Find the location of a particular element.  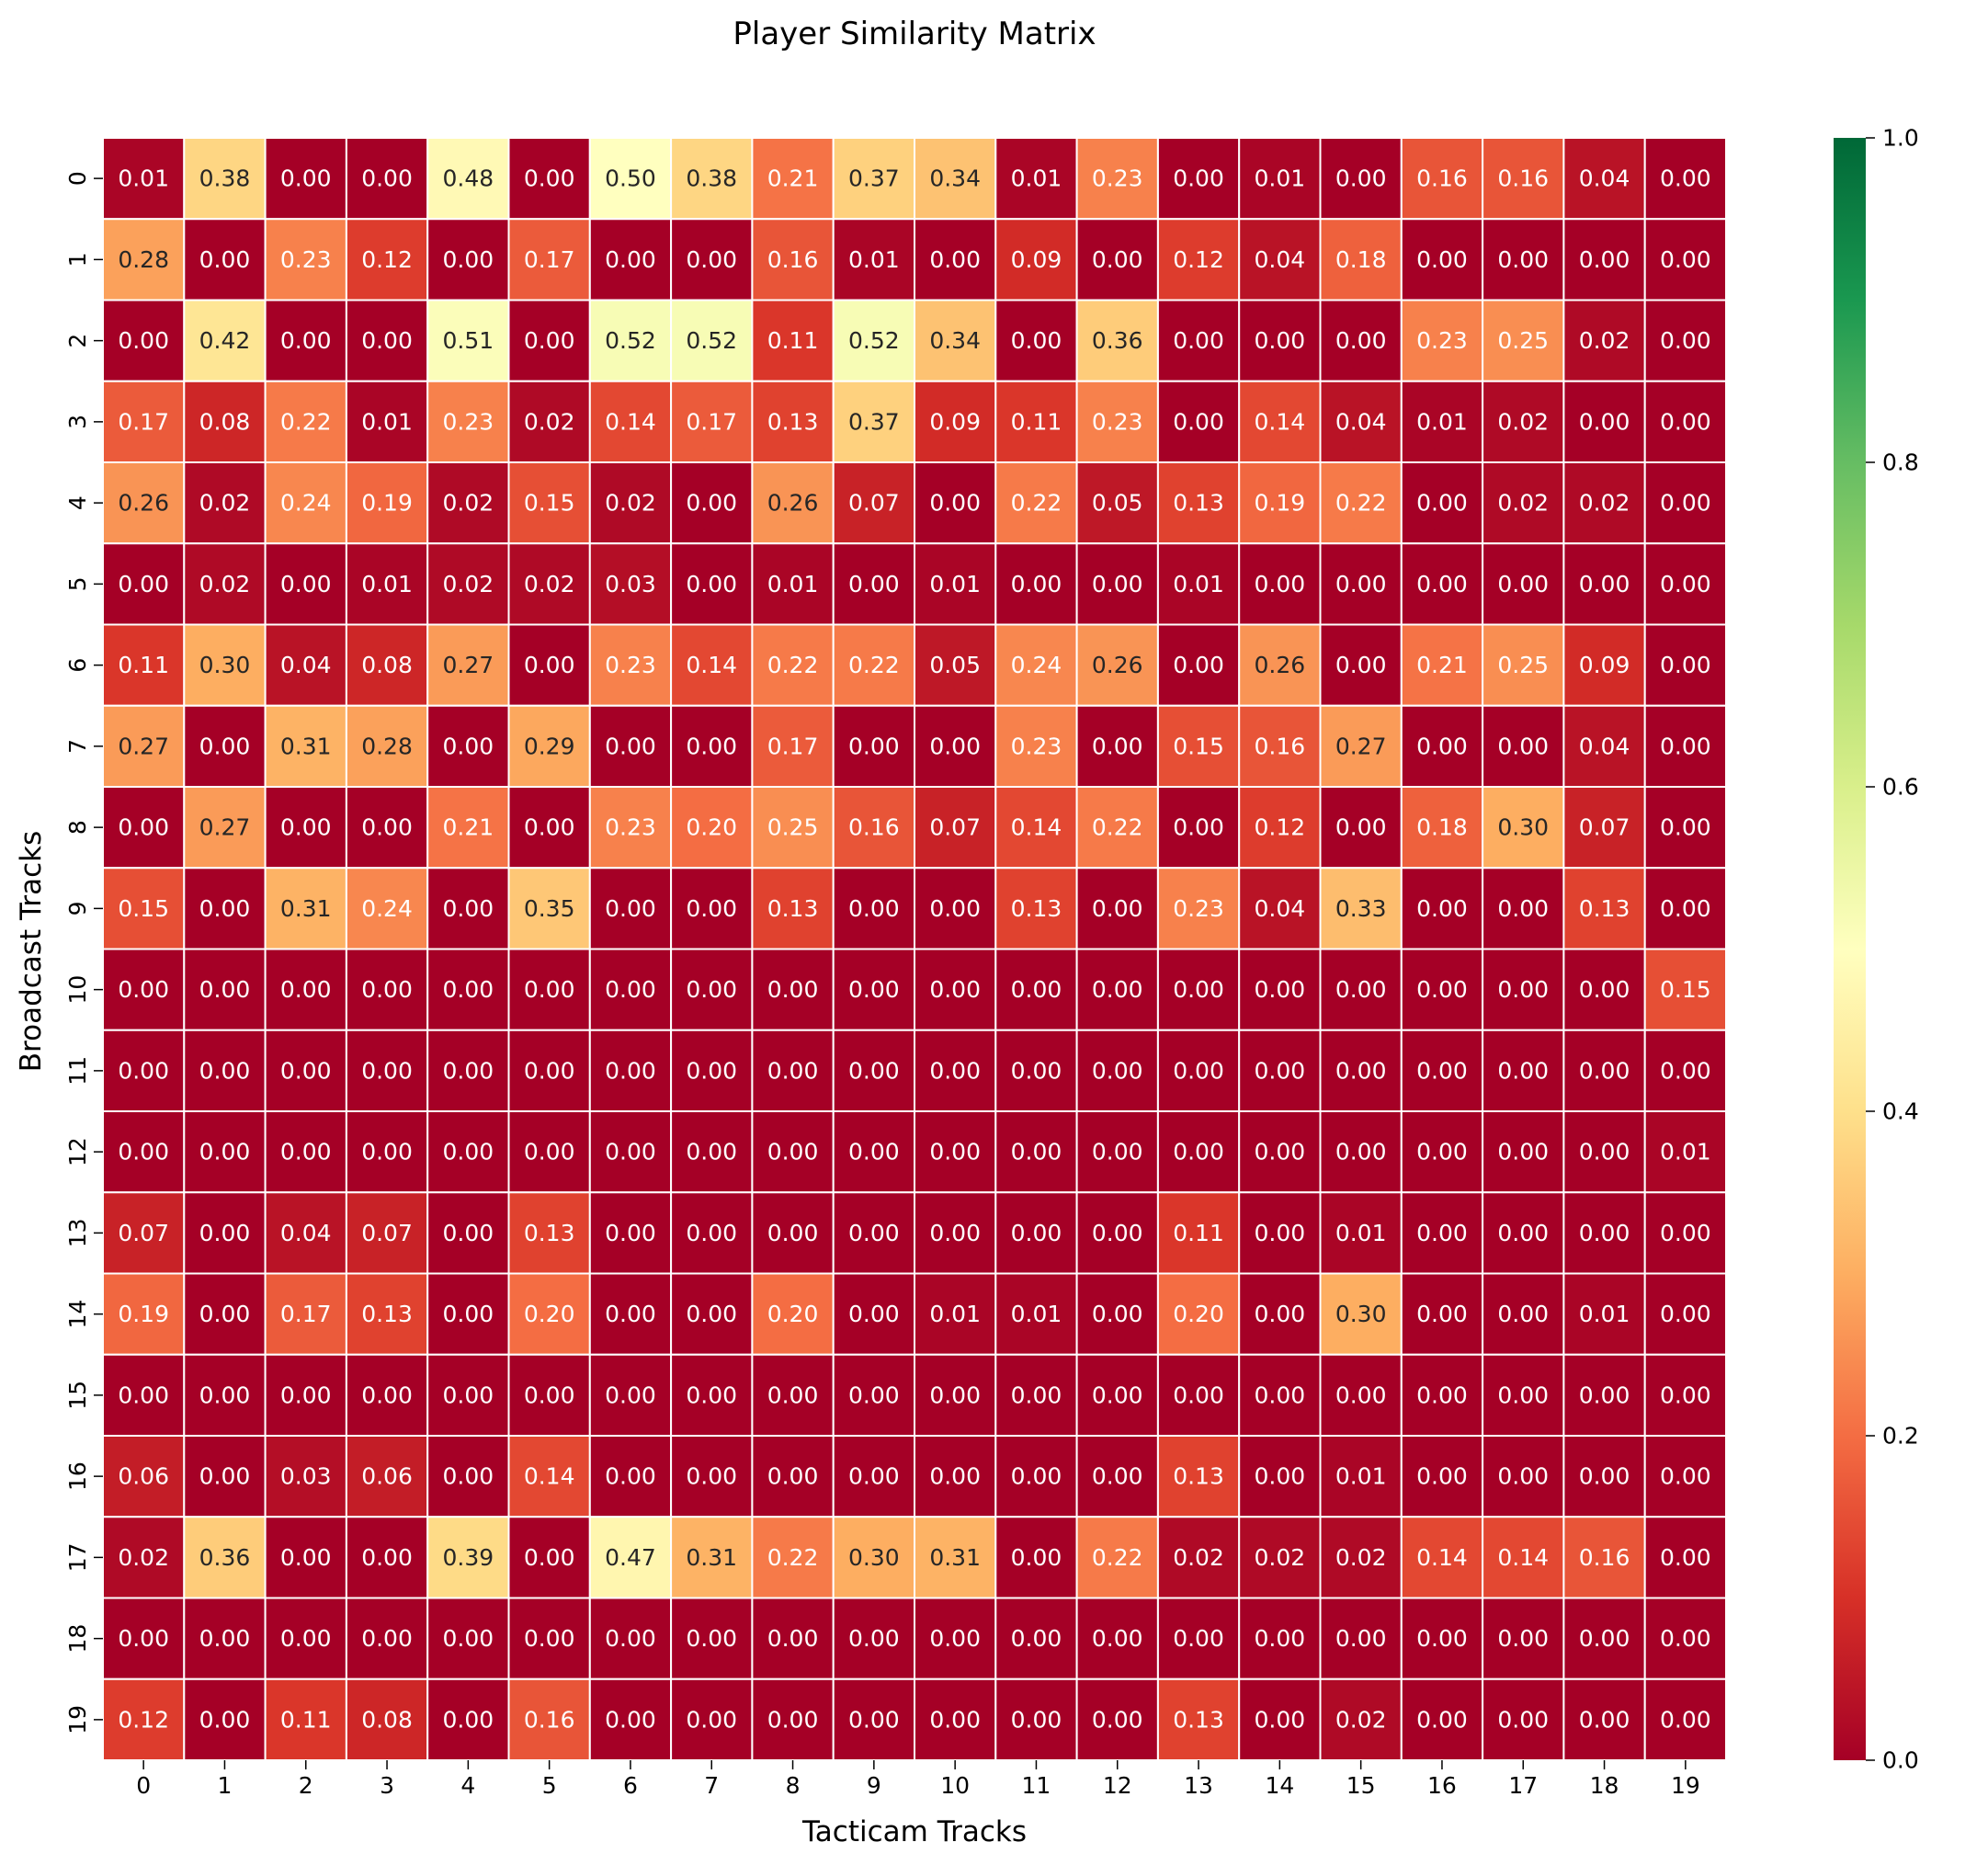

cell-value-label: 0.04 is located at coordinates (1280, 908).